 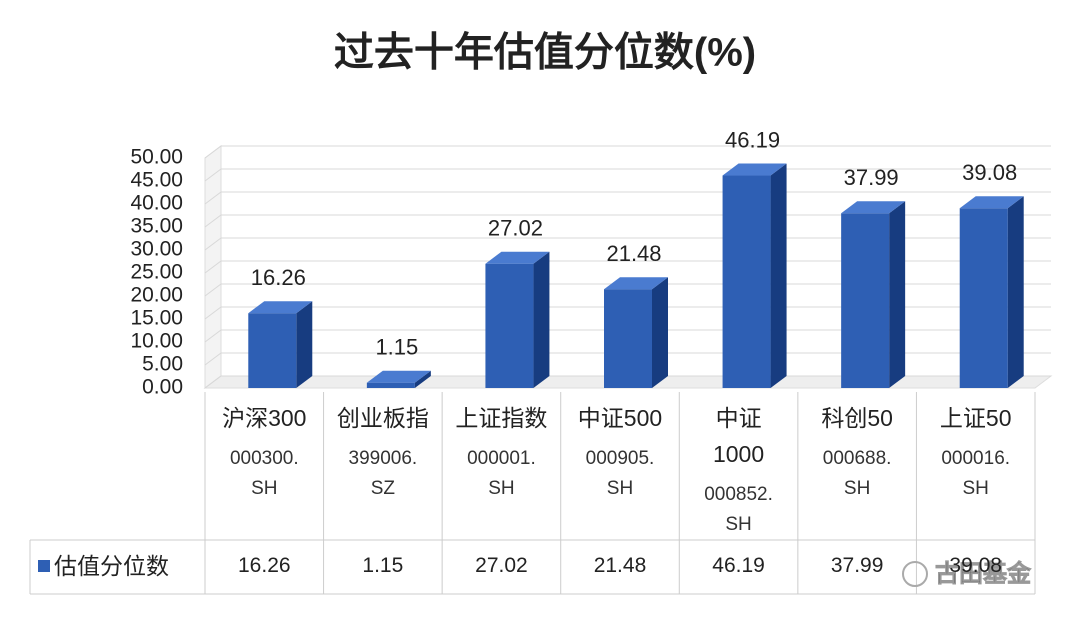 What do you see at coordinates (738, 470) in the screenshot?
I see `category-cell: 中证1000 000852.SH` at bounding box center [738, 470].